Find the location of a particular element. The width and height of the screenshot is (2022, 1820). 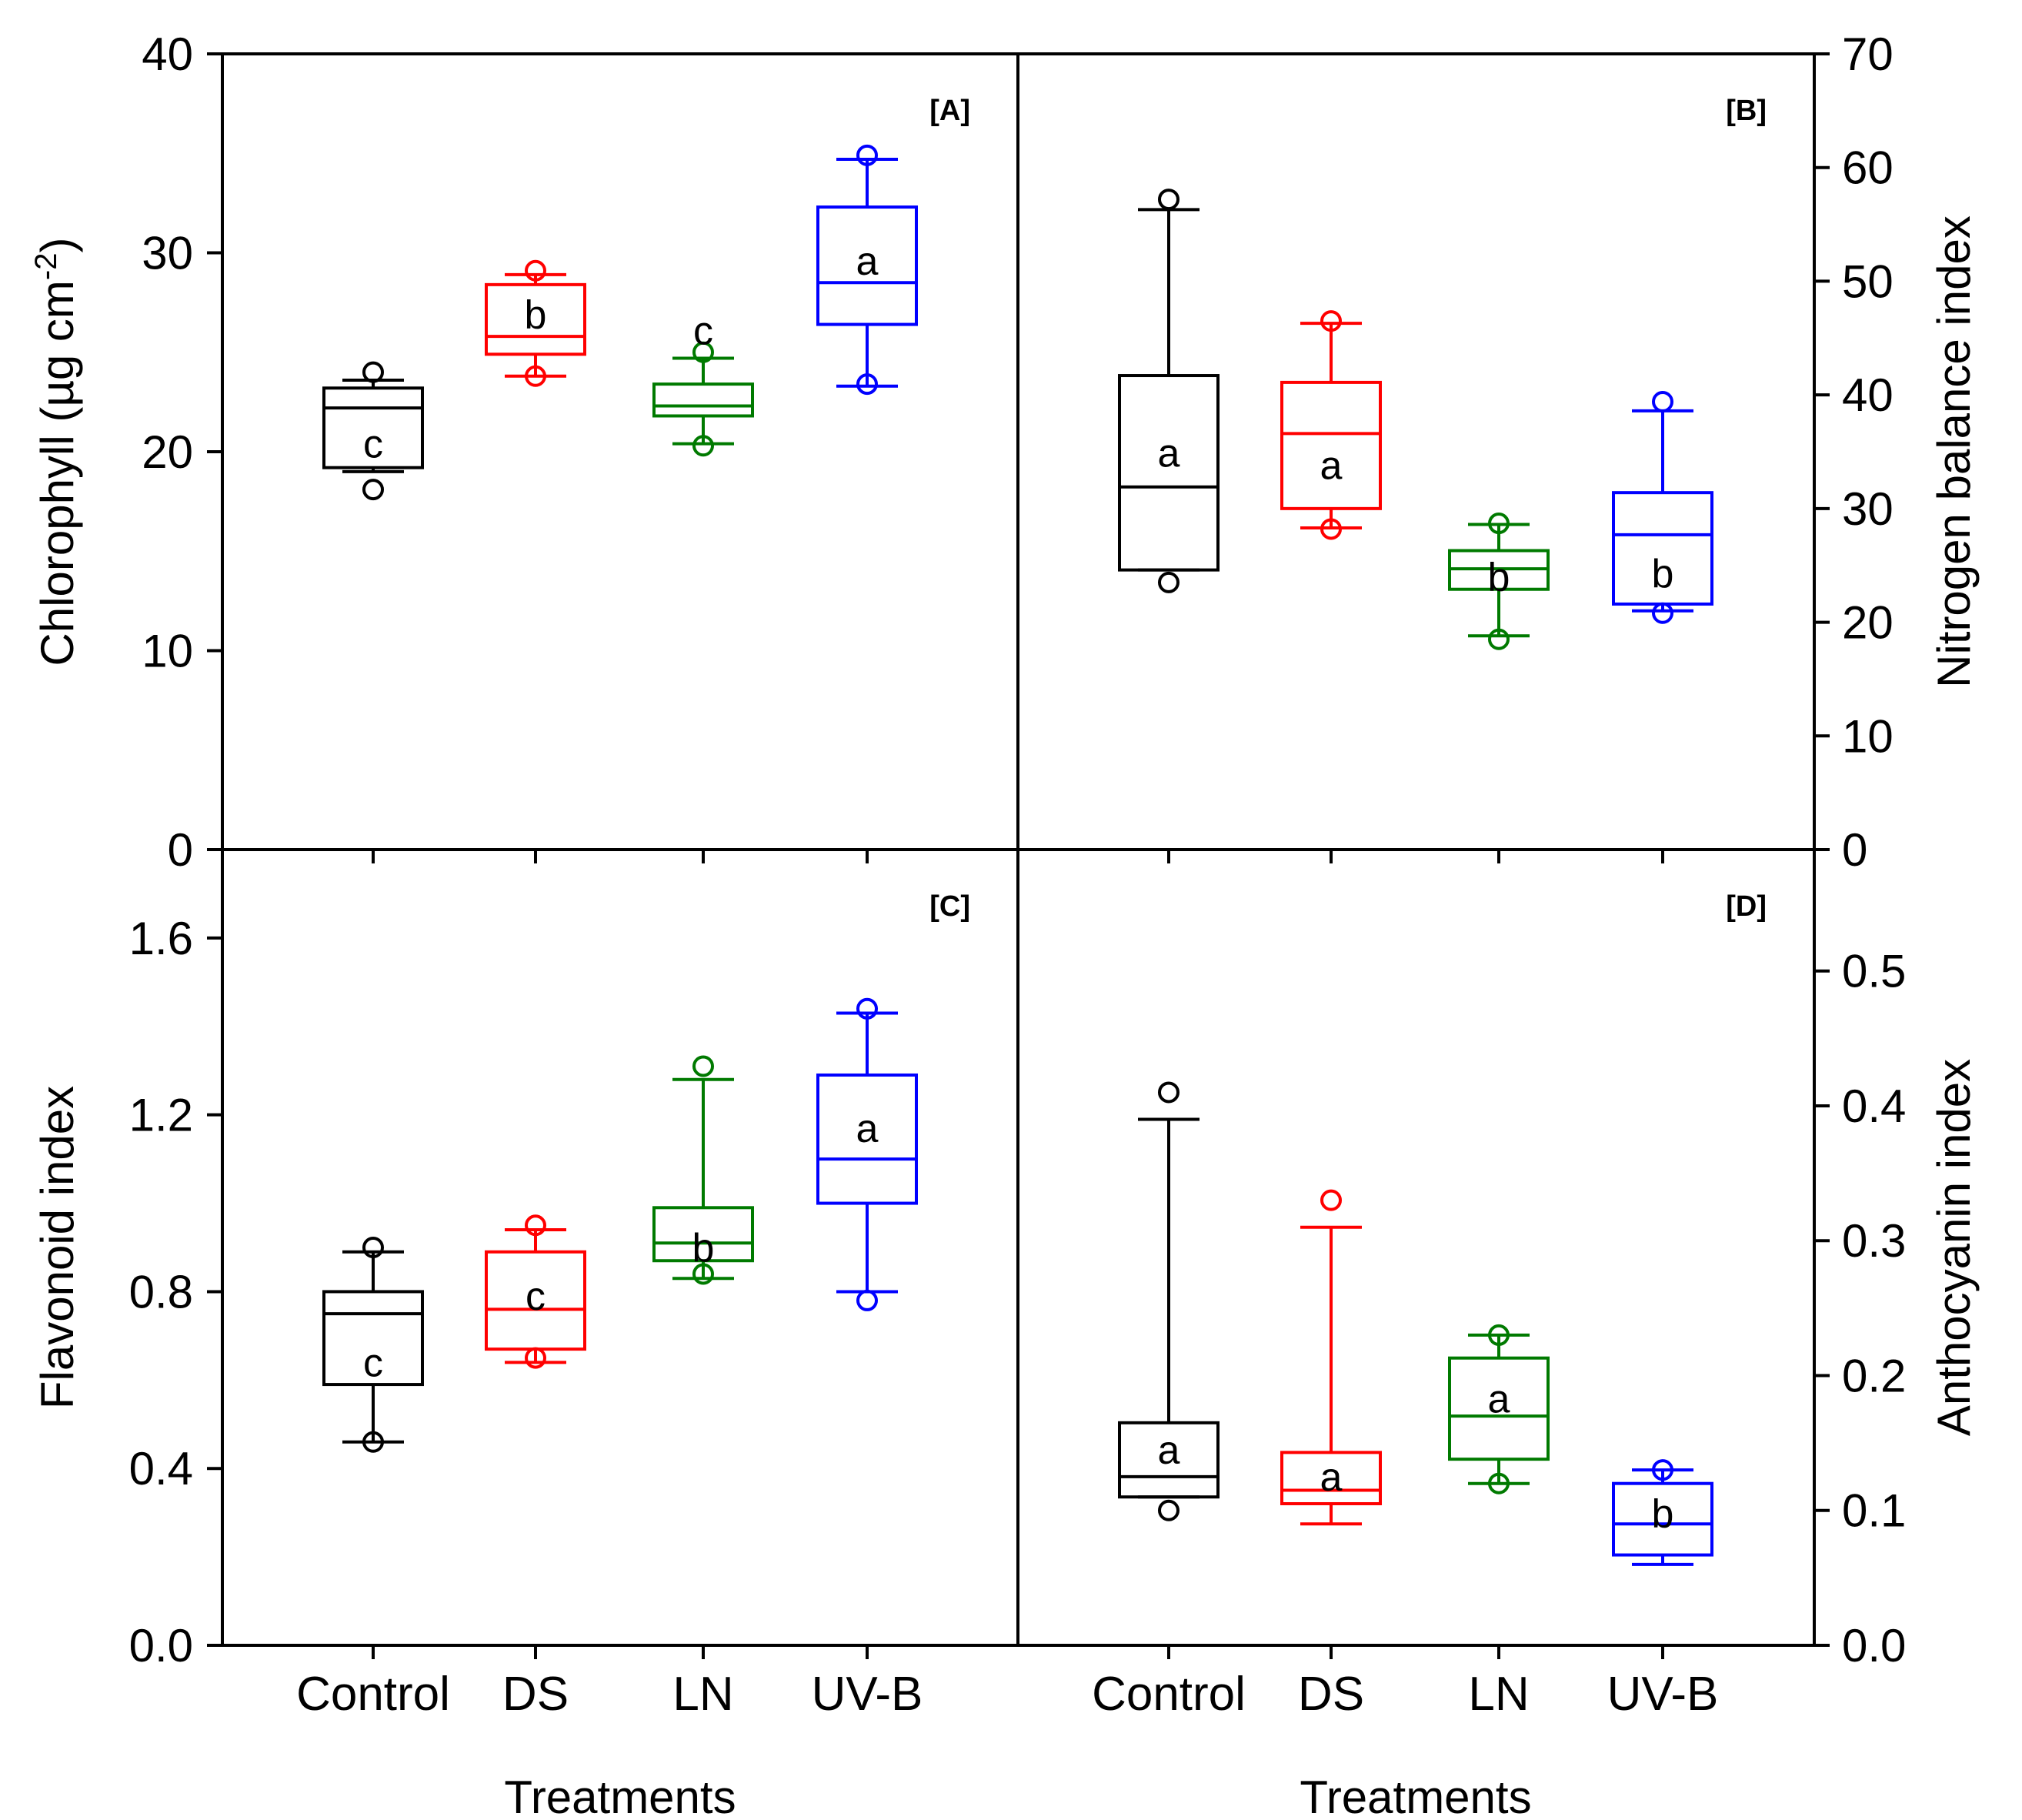

panel-label: [B] is located at coordinates (1747, 111).